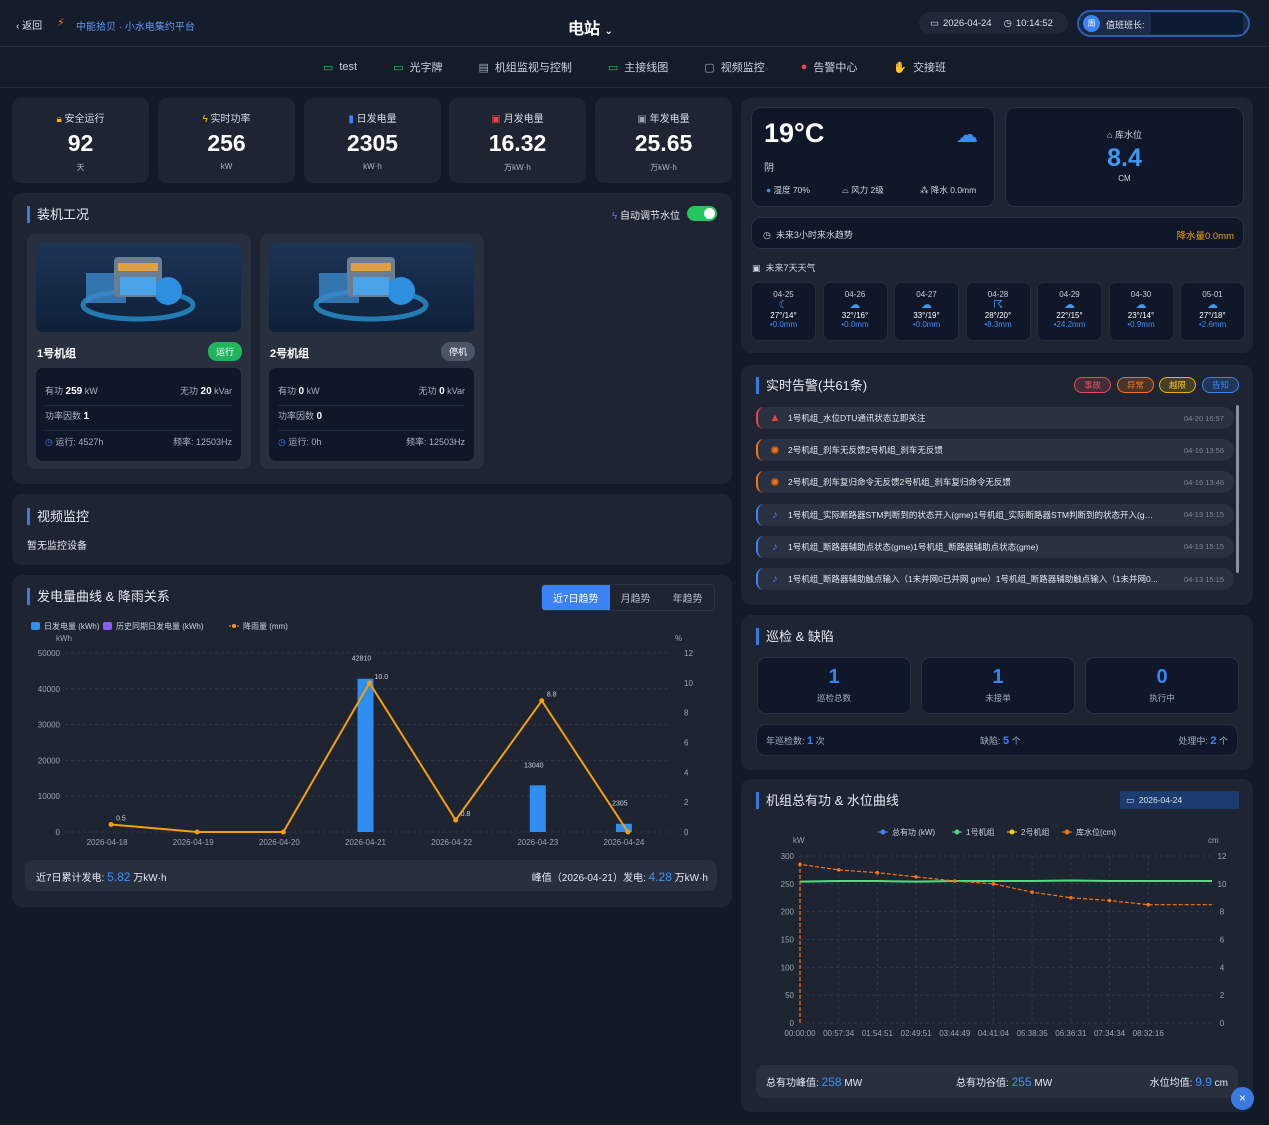 The image size is (1269, 1125). What do you see at coordinates (230, 119) in the screenshot?
I see `stat-label: 实时功率` at bounding box center [230, 119].